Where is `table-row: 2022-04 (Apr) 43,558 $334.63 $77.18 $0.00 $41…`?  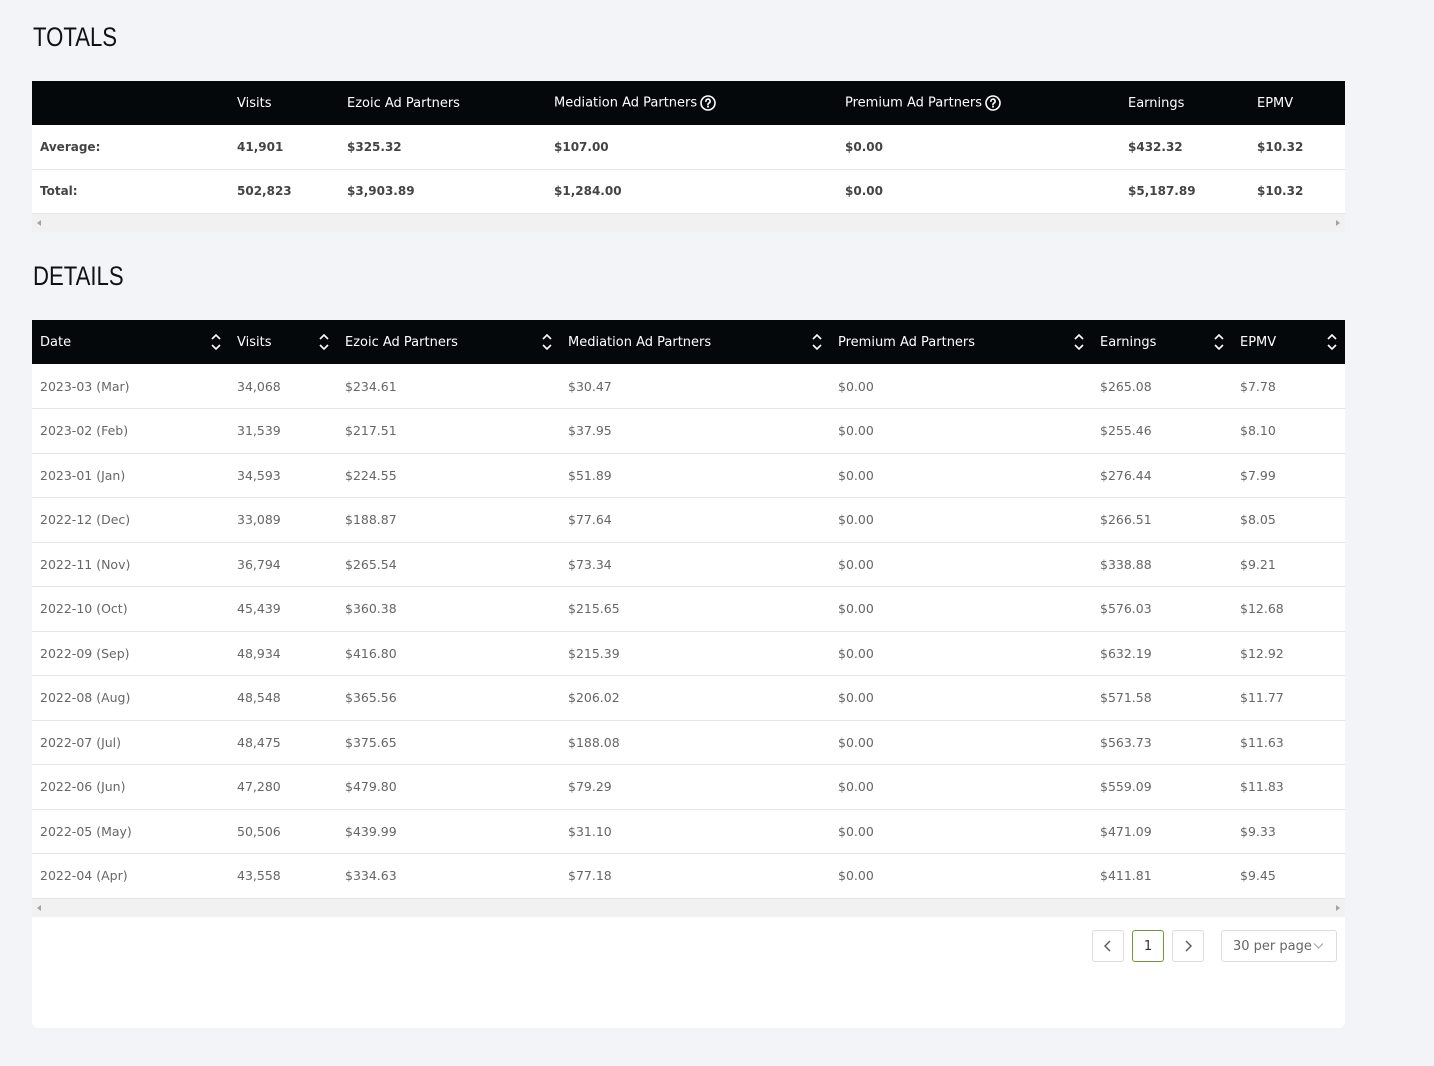
table-row: 2022-04 (Apr) 43,558 $334.63 $77.18 $0.00 $41… is located at coordinates (688, 876).